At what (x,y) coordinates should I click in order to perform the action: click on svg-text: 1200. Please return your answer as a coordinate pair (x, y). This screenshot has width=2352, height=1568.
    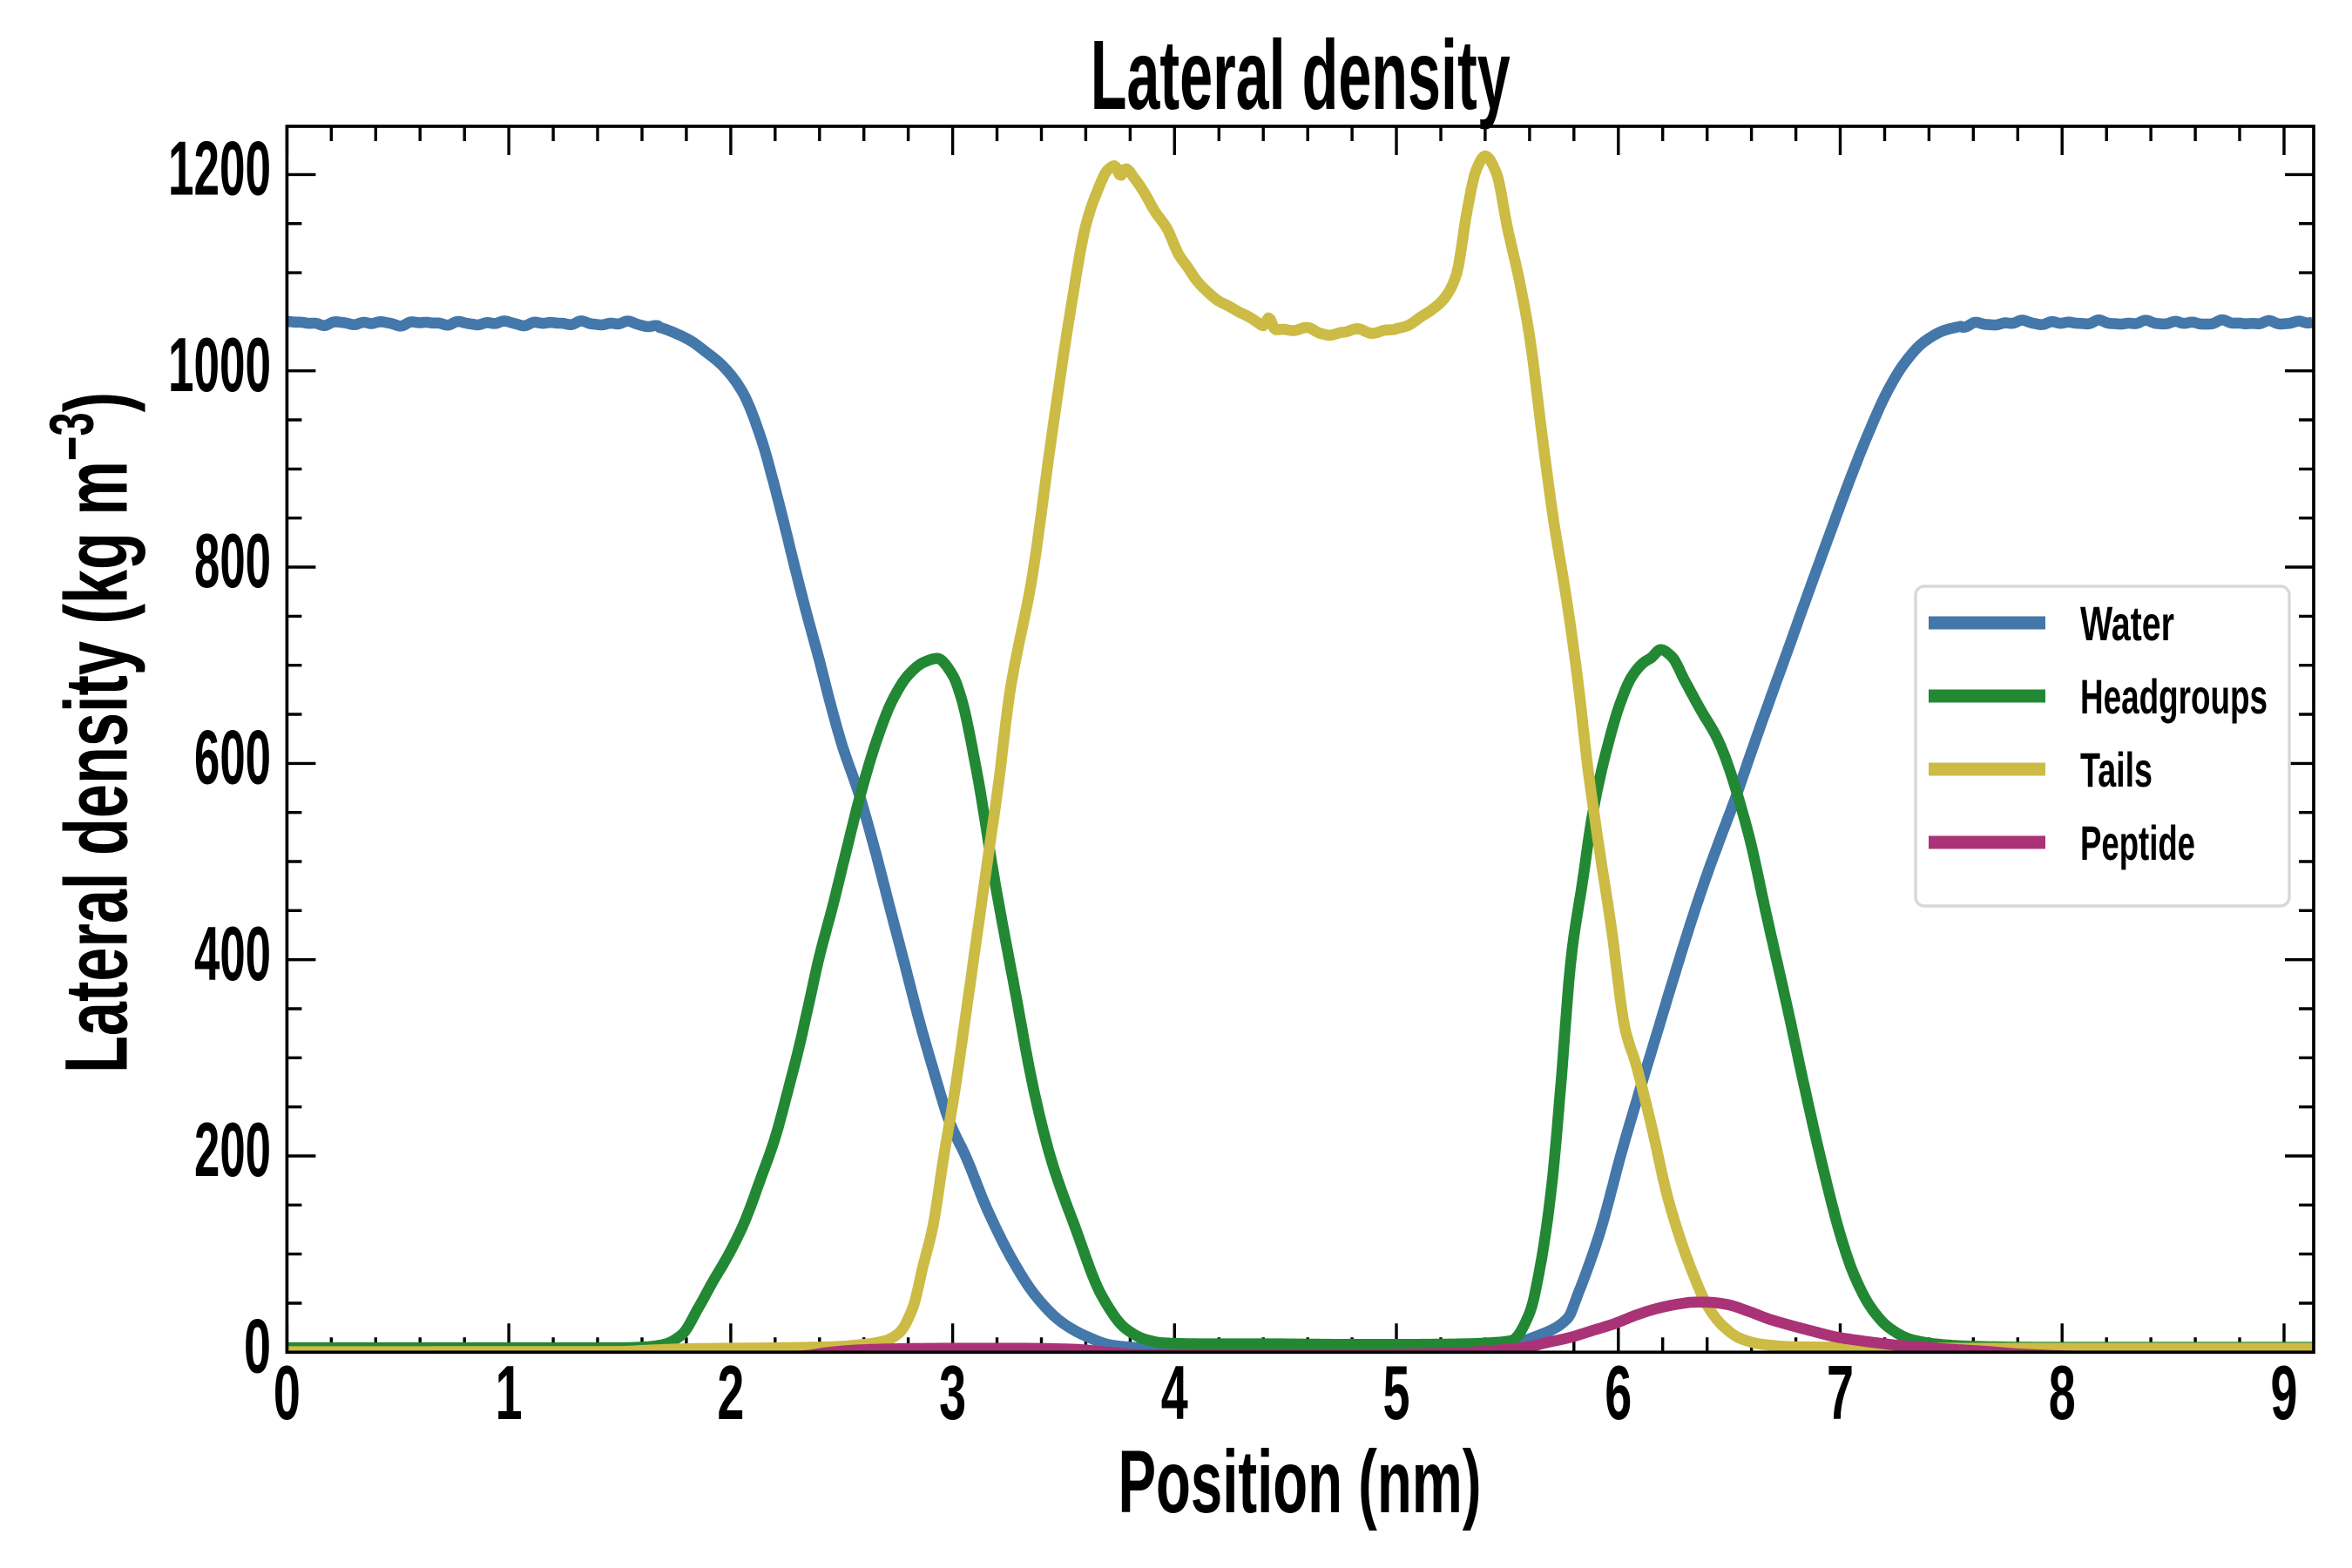
    Looking at the image, I should click on (220, 168).